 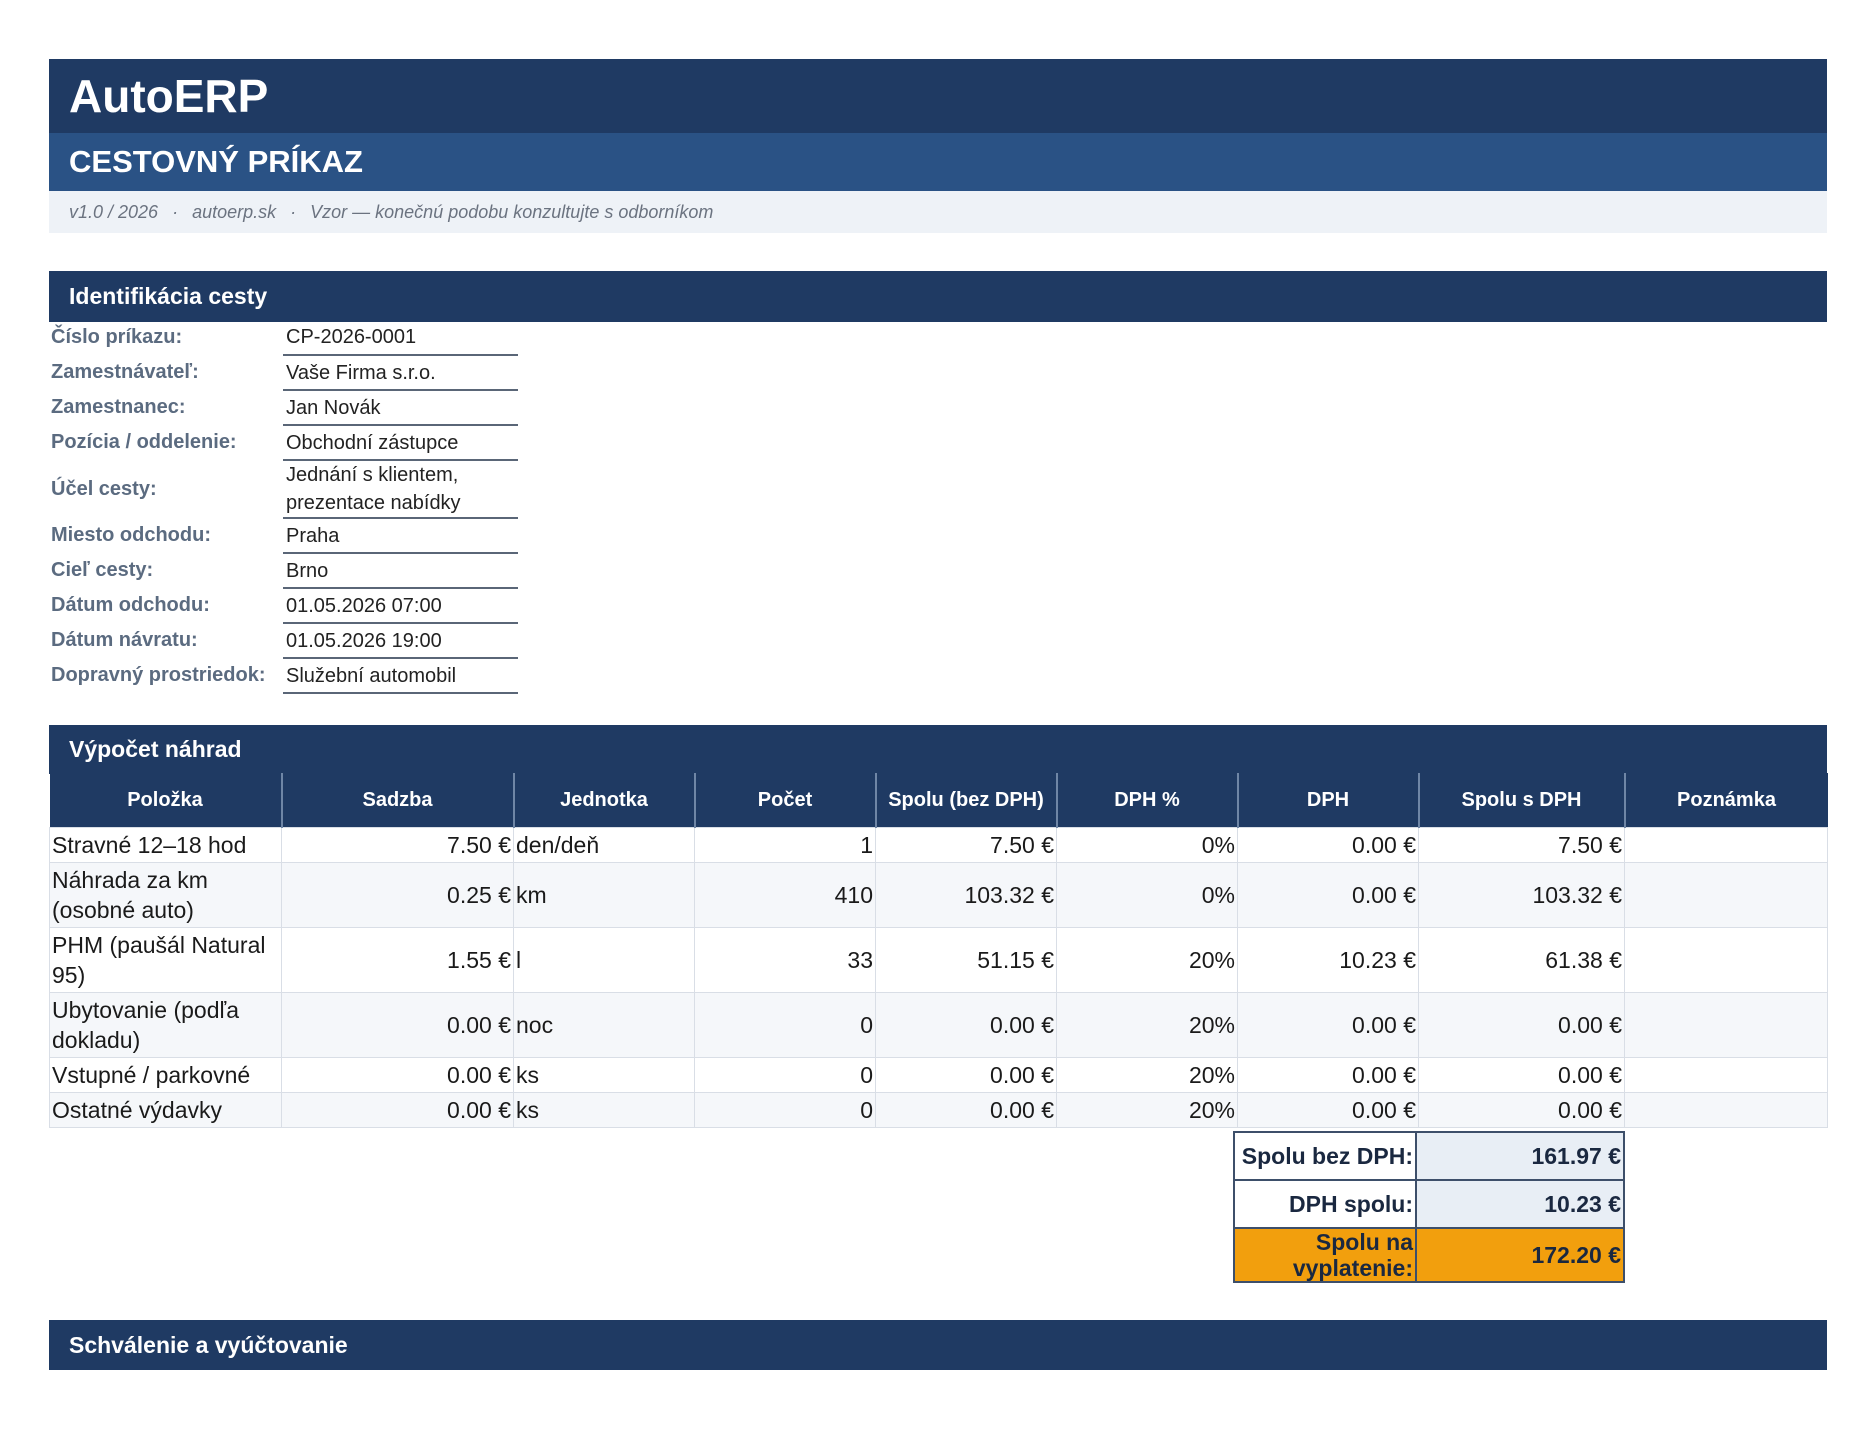 What do you see at coordinates (400, 606) in the screenshot?
I see `departure-date-field: 01.05.2026 07:00` at bounding box center [400, 606].